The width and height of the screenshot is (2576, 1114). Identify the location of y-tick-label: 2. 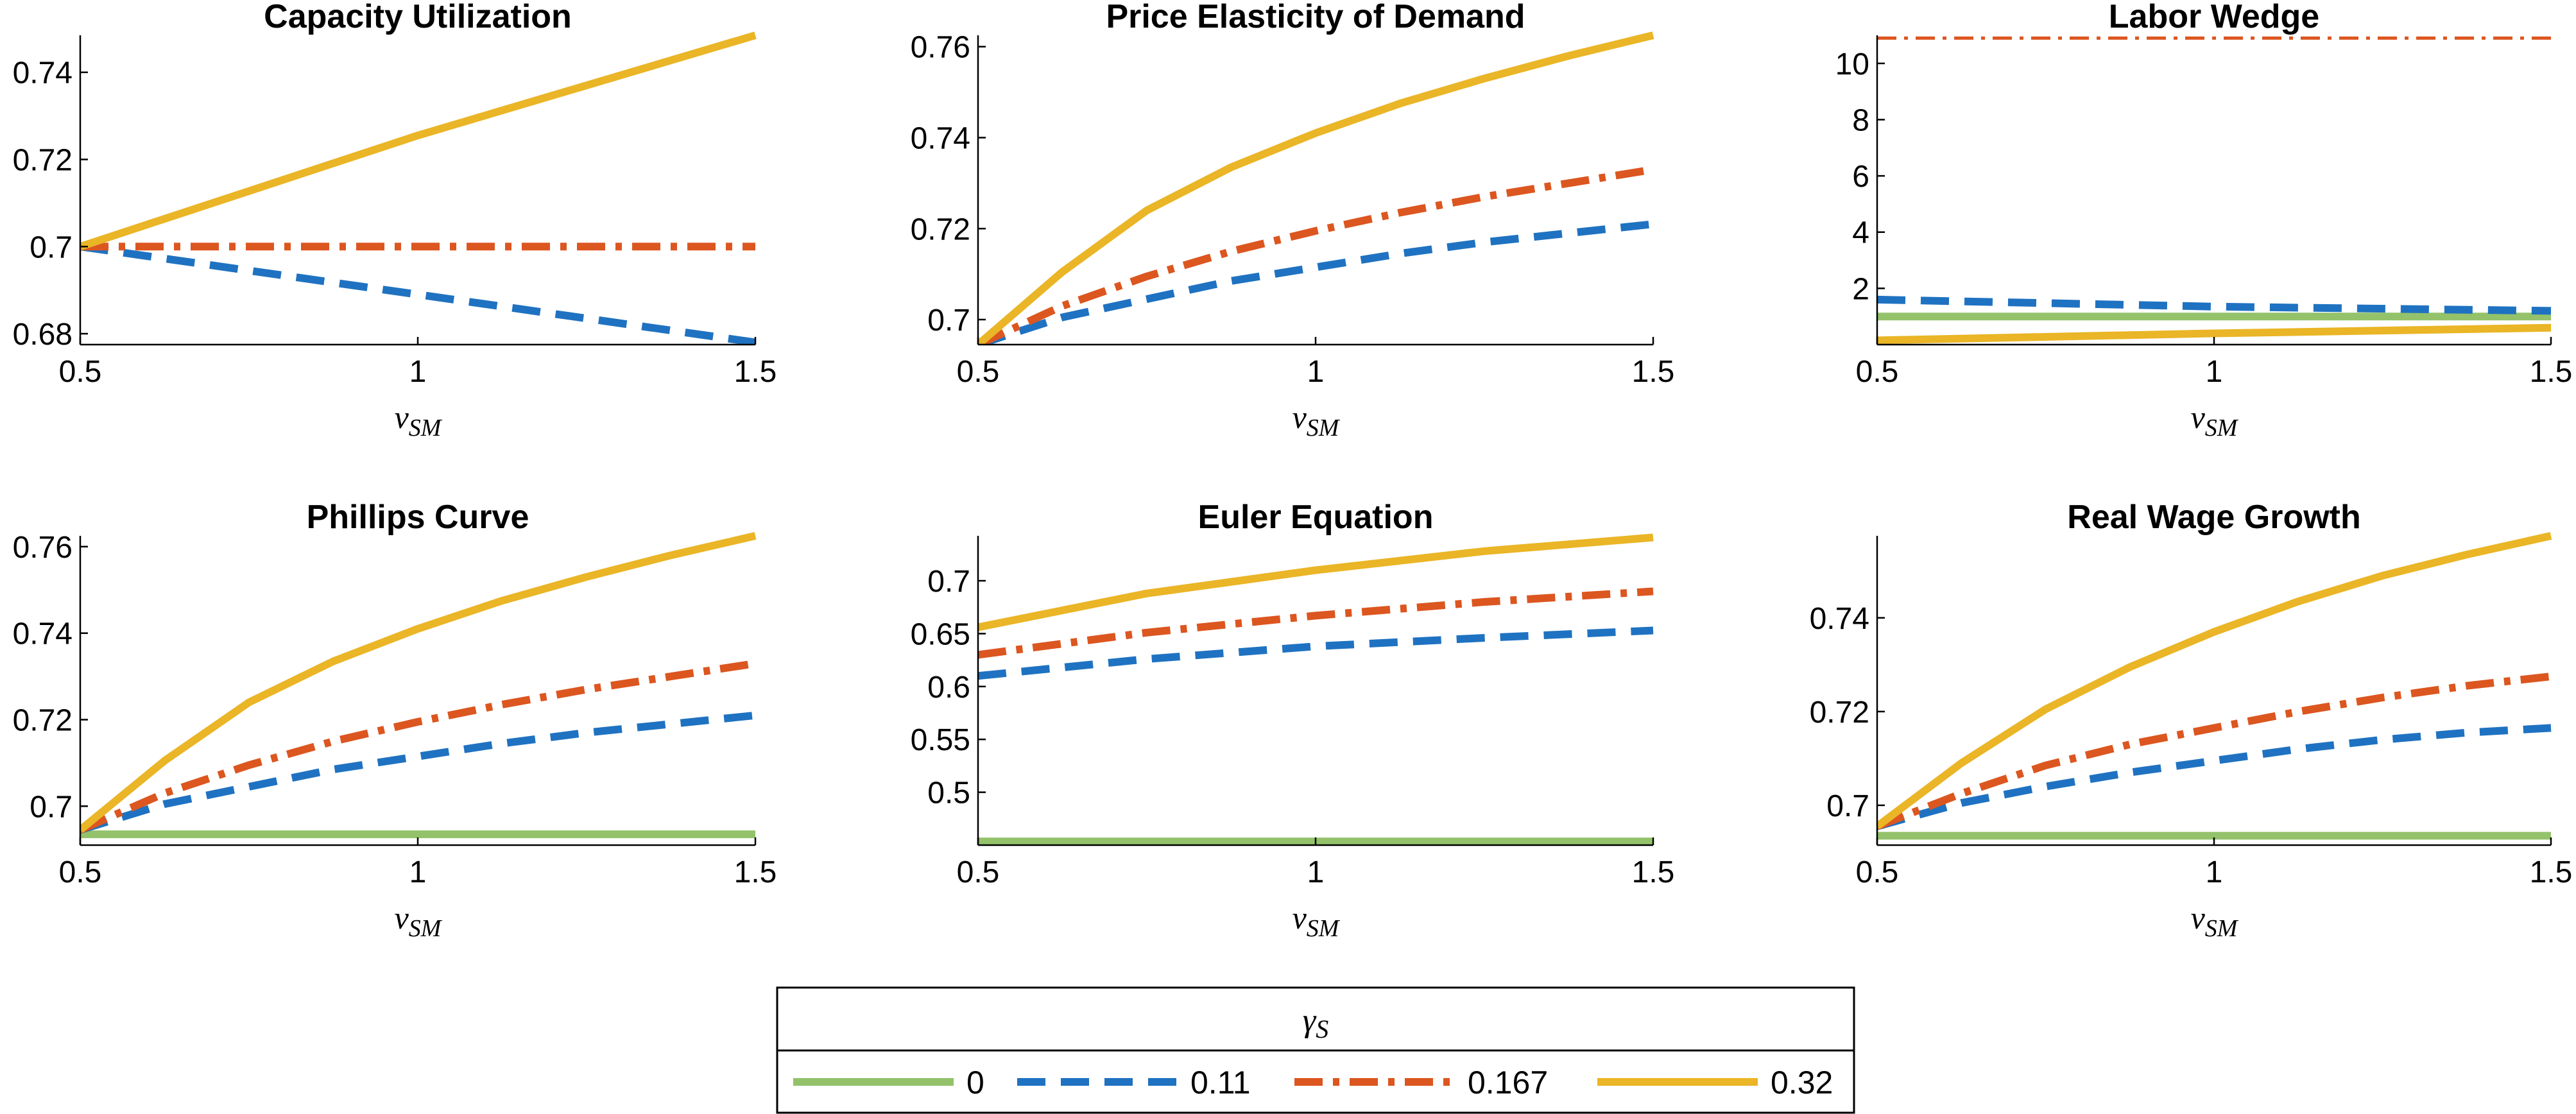
(1860, 289).